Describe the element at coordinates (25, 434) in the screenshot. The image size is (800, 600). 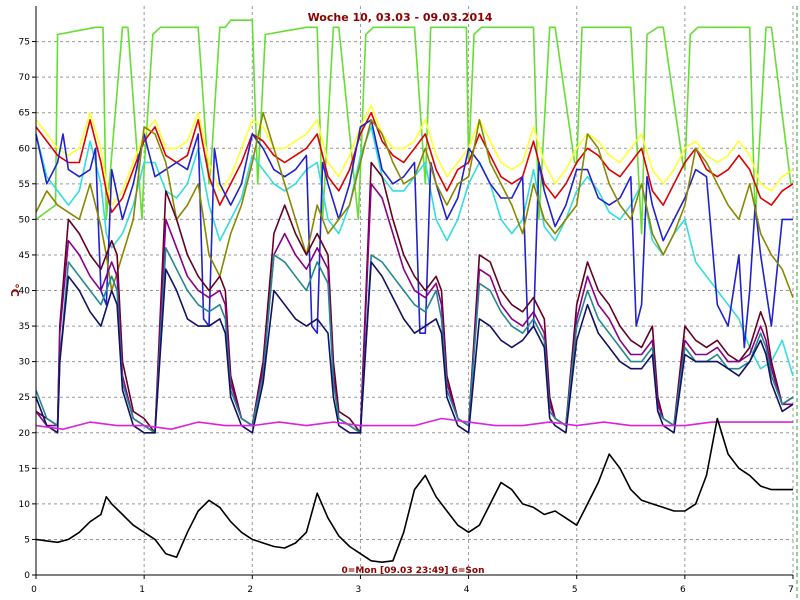
I see `y-tick-label-4: 20` at that location.